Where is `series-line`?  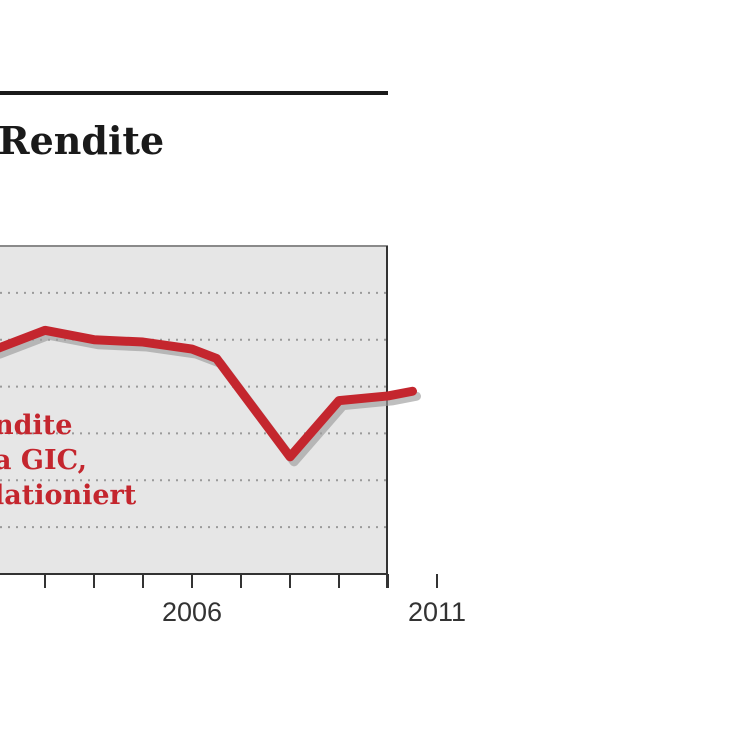 series-line is located at coordinates (208, 393).